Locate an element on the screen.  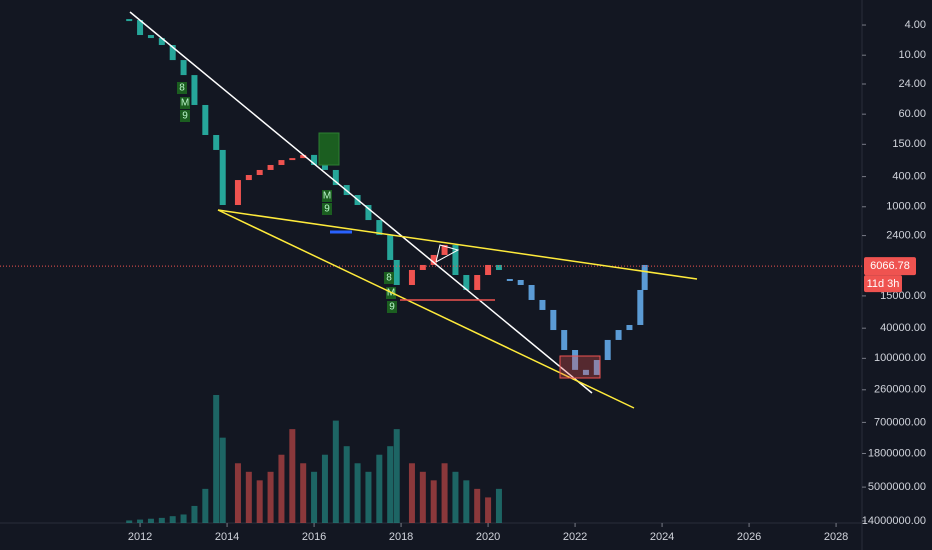
y-tick-label: 60.00 is located at coordinates (912, 114).